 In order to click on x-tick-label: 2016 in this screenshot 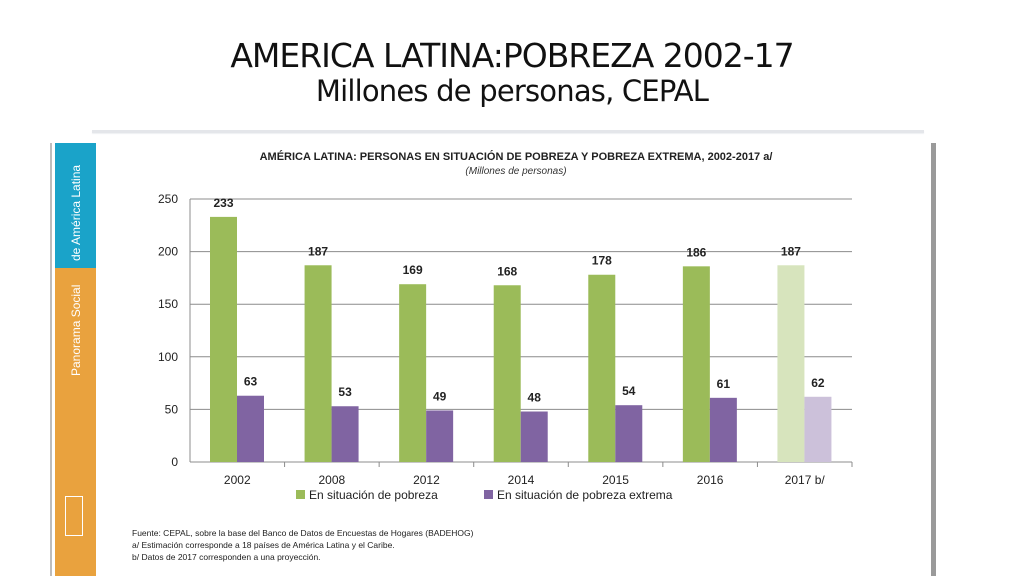, I will do `click(710, 480)`.